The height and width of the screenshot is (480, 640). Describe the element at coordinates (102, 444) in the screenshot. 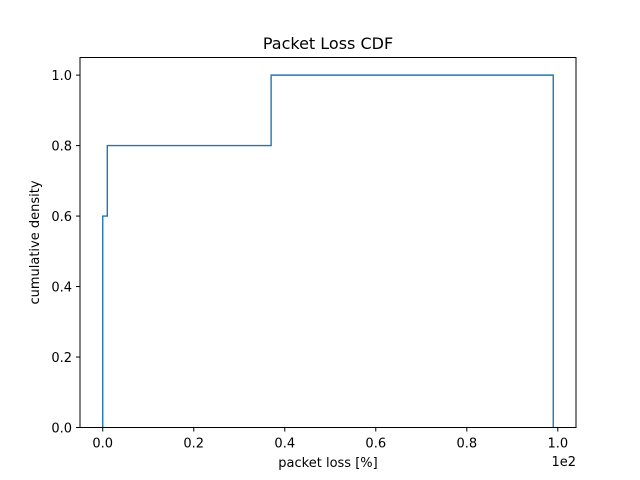

I see `x-tick-label: 0.0` at that location.